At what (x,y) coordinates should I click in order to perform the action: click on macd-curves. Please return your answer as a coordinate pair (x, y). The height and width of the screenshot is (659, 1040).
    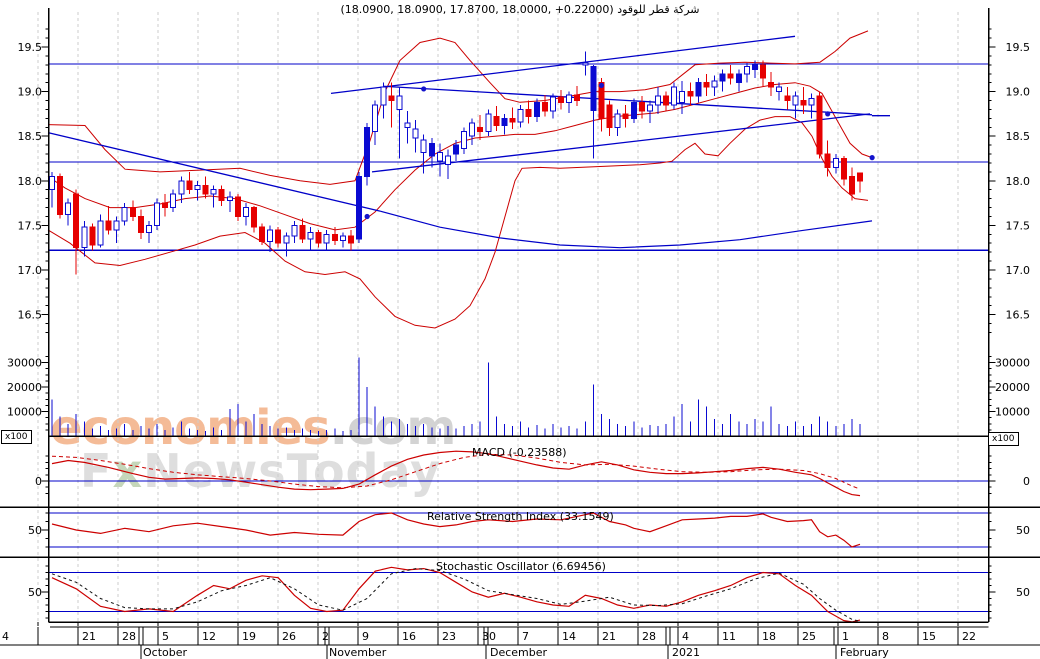
    Looking at the image, I should click on (456, 473).